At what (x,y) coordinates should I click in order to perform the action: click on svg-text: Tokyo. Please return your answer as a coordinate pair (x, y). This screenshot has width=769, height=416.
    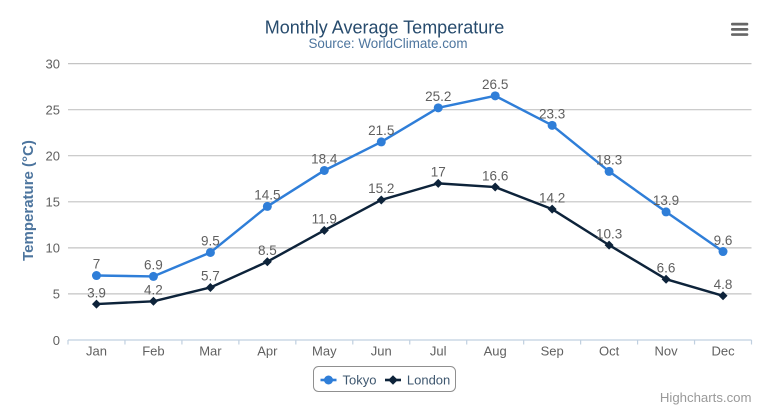
    Looking at the image, I should click on (360, 380).